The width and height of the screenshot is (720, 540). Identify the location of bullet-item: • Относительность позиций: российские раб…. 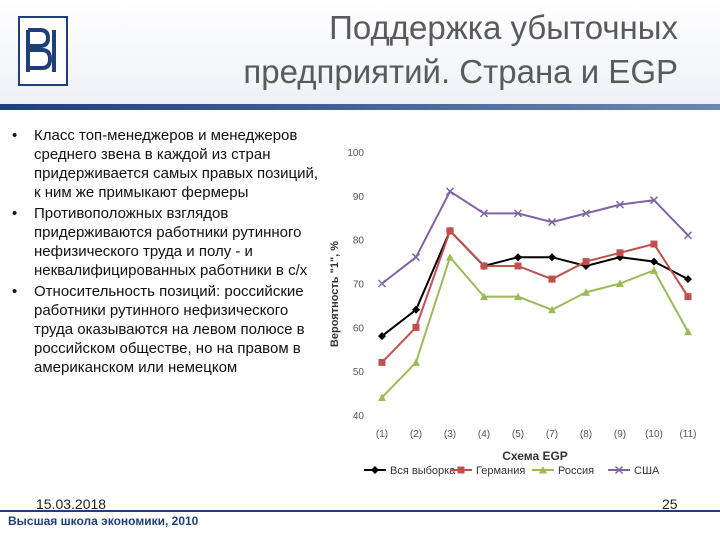
(166, 329).